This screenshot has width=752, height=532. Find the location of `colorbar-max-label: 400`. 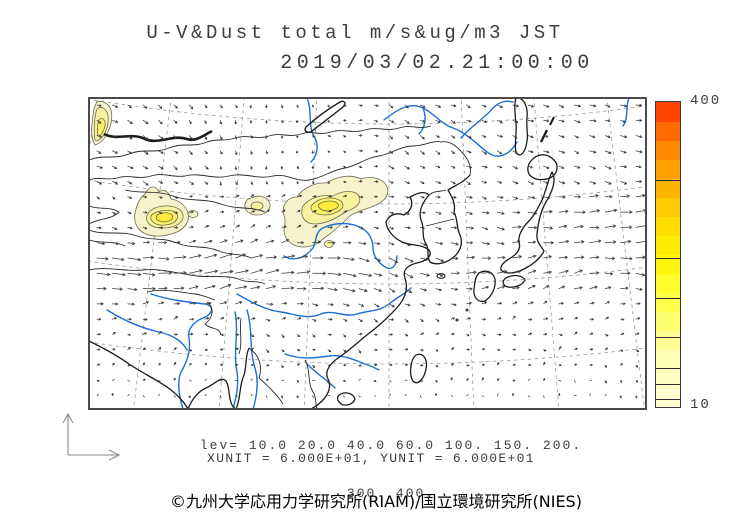

colorbar-max-label: 400 is located at coordinates (706, 101).